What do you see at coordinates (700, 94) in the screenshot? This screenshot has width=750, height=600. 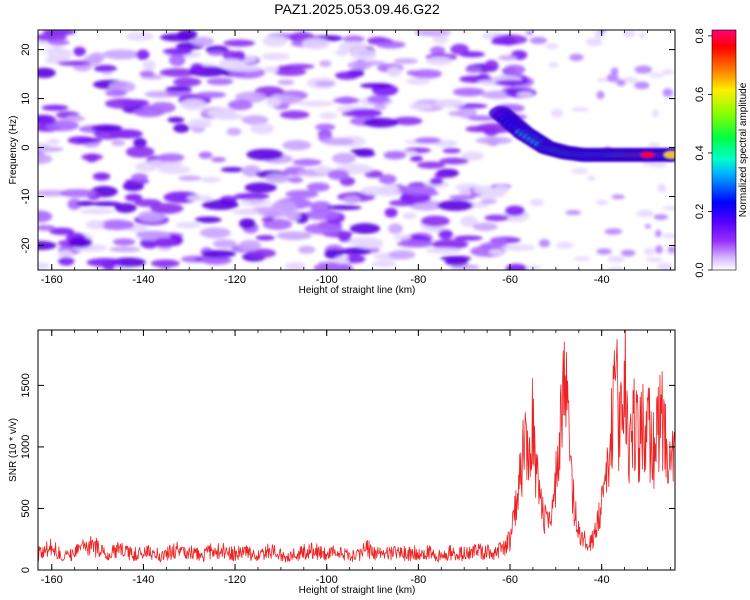 I see `colorbar-tick-label: 0.6` at bounding box center [700, 94].